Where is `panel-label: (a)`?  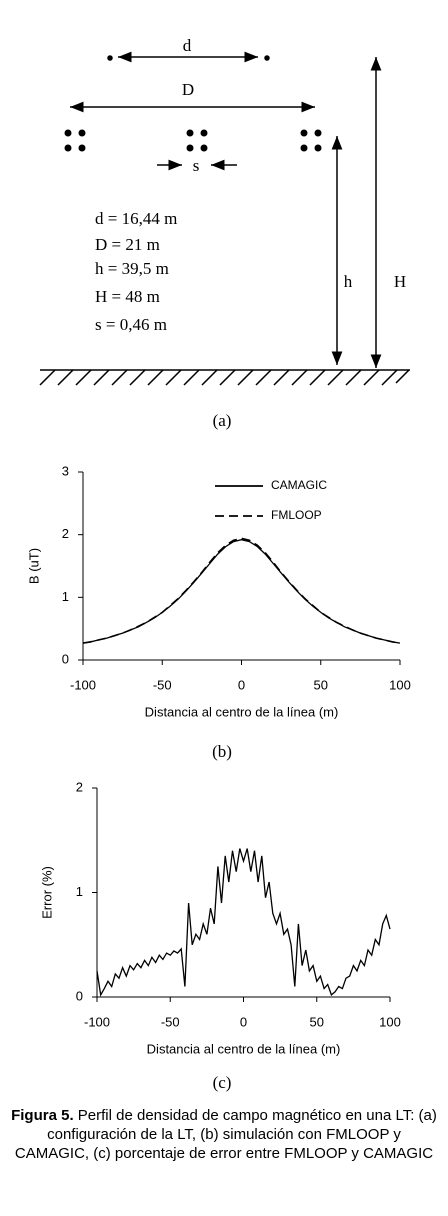 panel-label: (a) is located at coordinates (222, 420).